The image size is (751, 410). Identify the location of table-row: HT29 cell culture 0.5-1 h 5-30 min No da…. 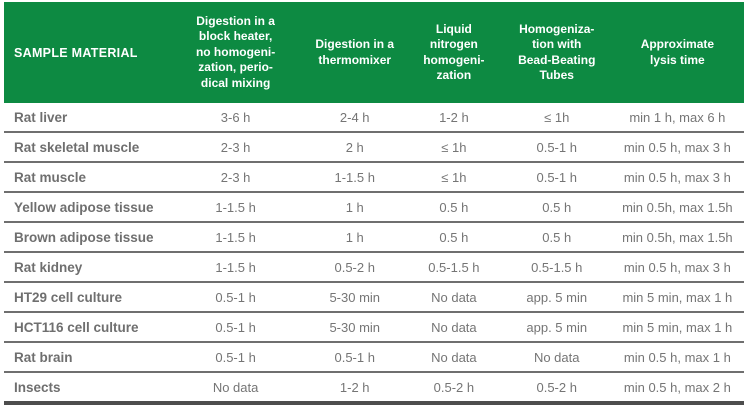
(374, 297).